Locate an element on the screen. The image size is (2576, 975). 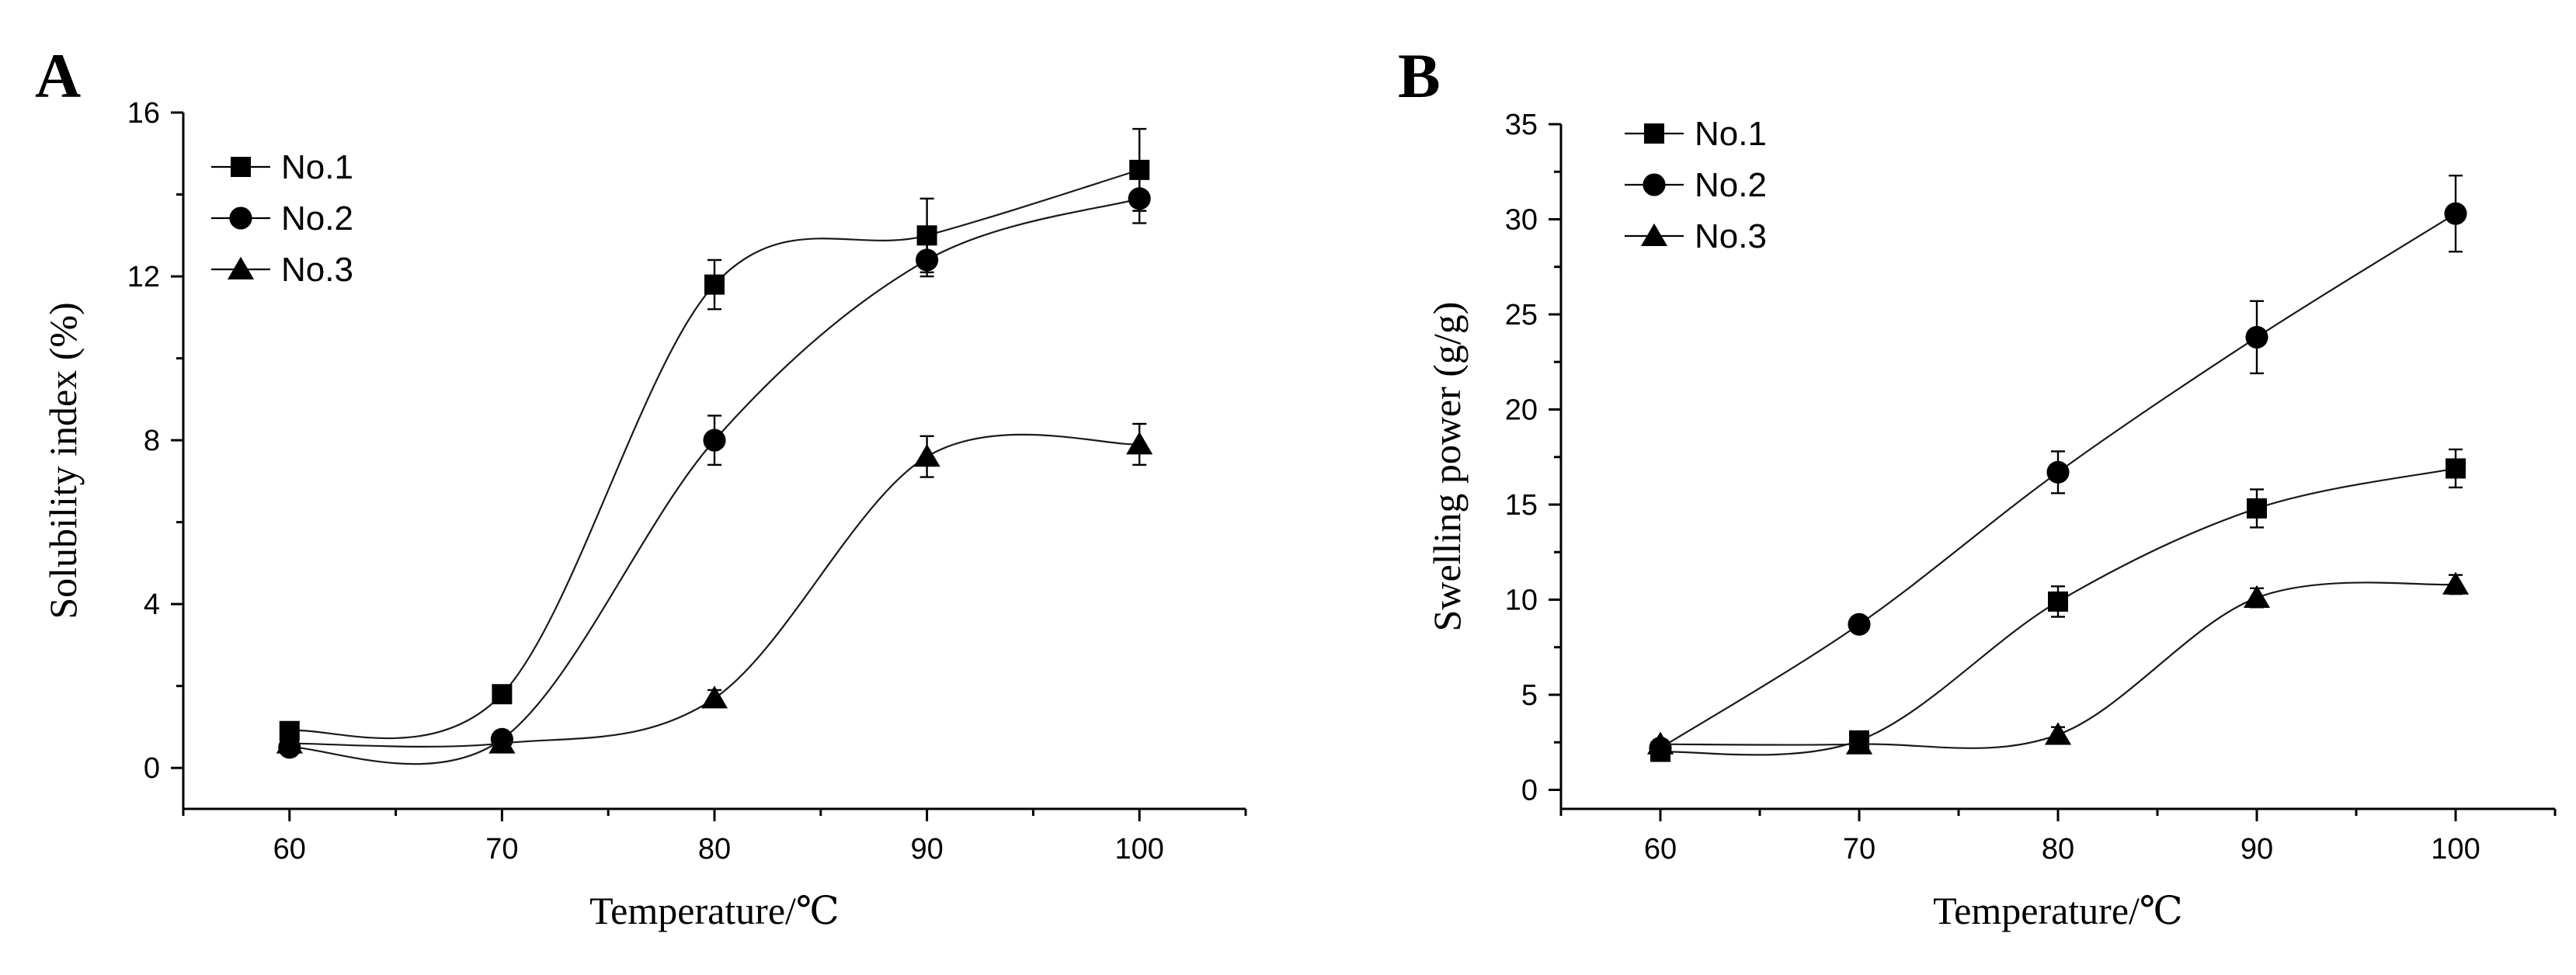
y-tick-label: 10 is located at coordinates (1521, 601).